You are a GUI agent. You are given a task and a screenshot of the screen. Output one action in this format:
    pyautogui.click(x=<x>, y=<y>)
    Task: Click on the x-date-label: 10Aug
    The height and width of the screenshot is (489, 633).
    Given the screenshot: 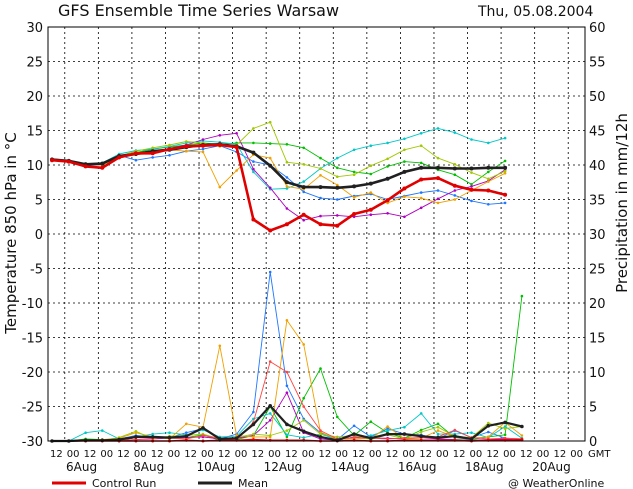 What is the action you would take?
    pyautogui.click(x=215, y=467)
    